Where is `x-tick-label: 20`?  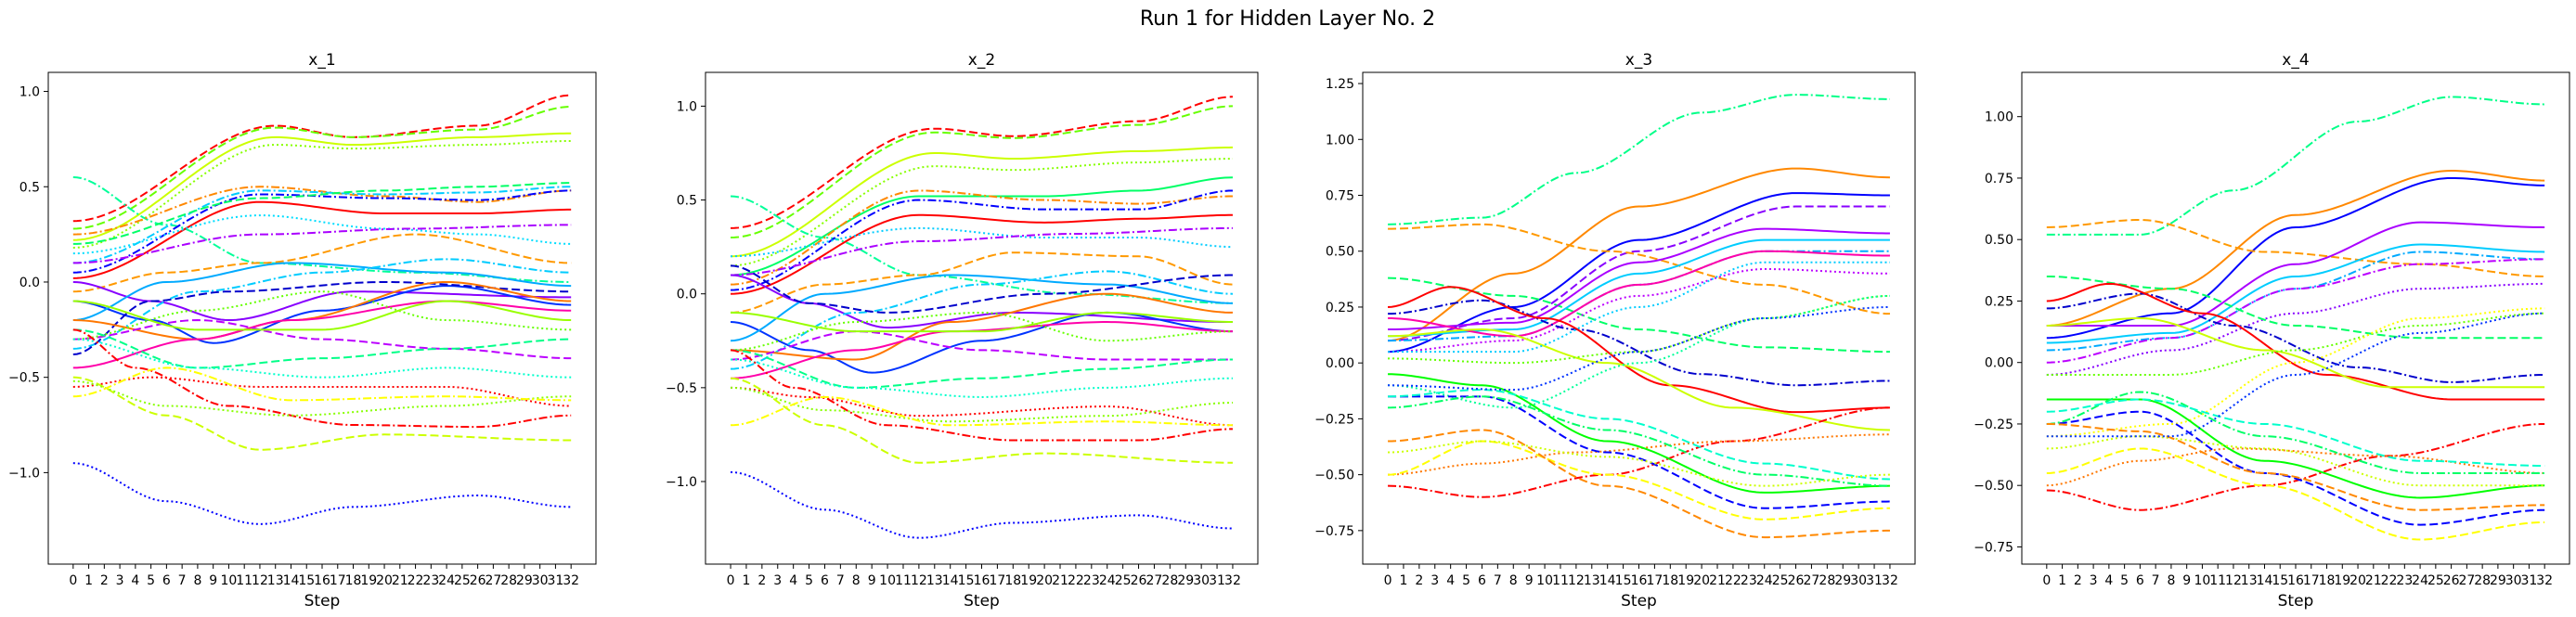 x-tick-label: 20 is located at coordinates (1044, 580).